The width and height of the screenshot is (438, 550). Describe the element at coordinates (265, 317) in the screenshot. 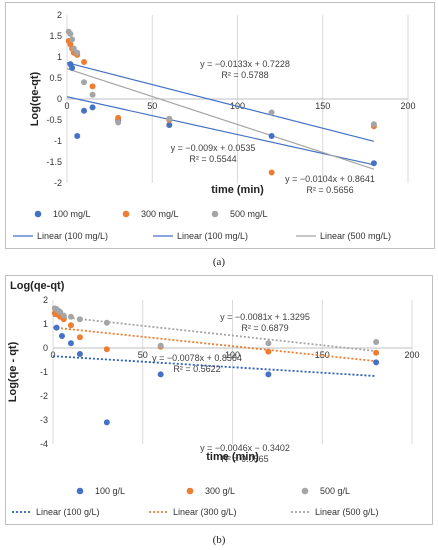

I see `trend-equation-2: y = −0.0081x + 1.3295` at that location.